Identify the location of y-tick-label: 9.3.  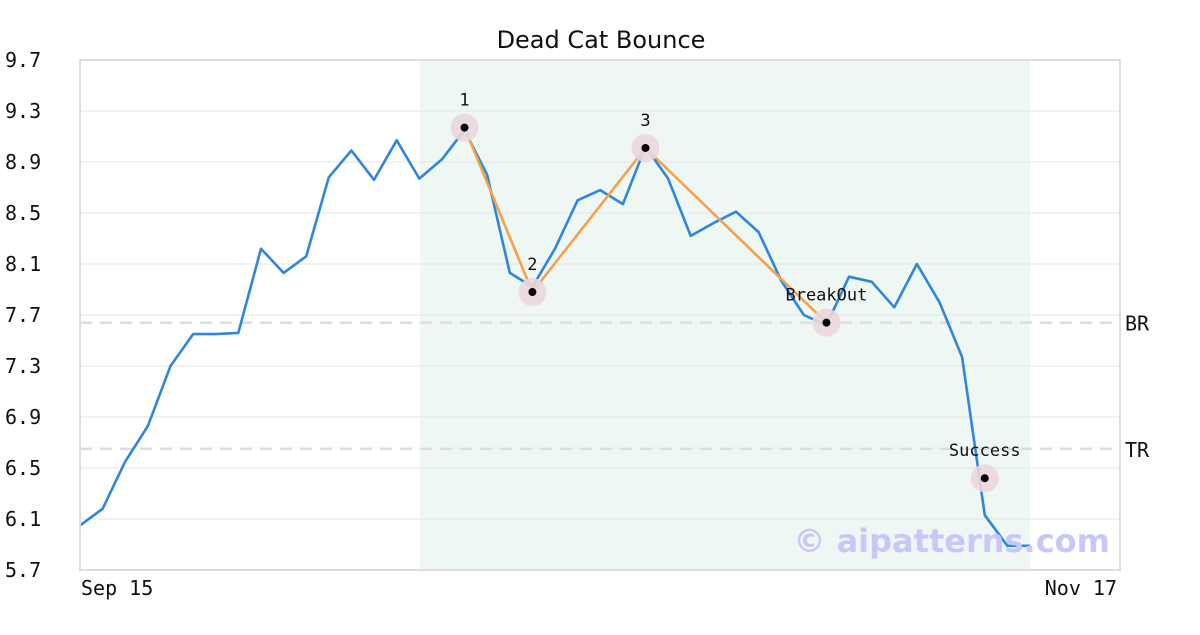
(23, 111).